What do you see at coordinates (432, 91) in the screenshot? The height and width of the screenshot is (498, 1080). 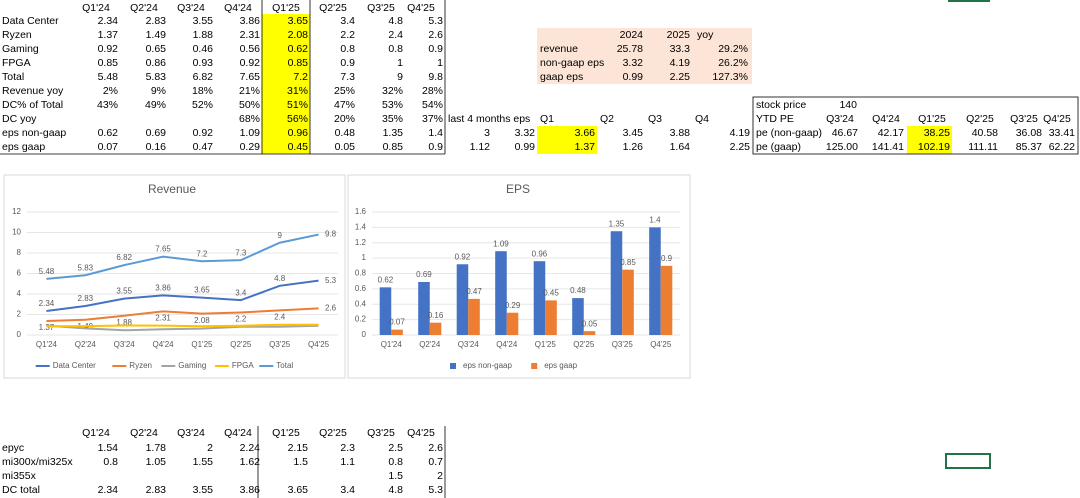 I see `cell: 28%` at bounding box center [432, 91].